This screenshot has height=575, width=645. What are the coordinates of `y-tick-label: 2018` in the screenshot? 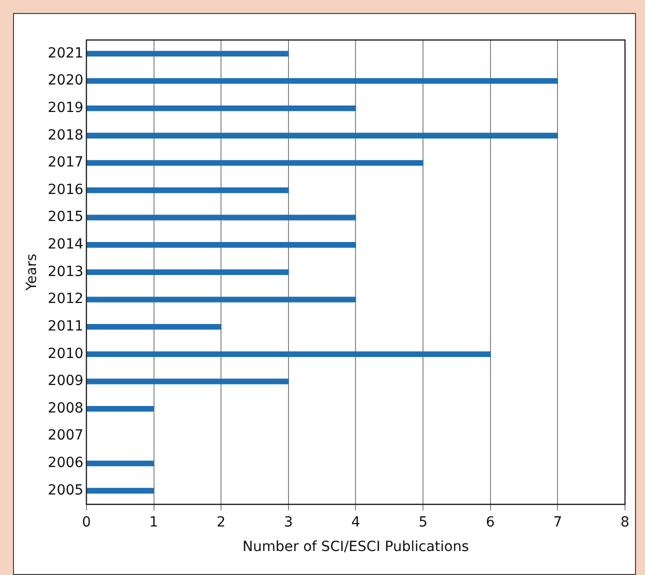 It's located at (66, 135).